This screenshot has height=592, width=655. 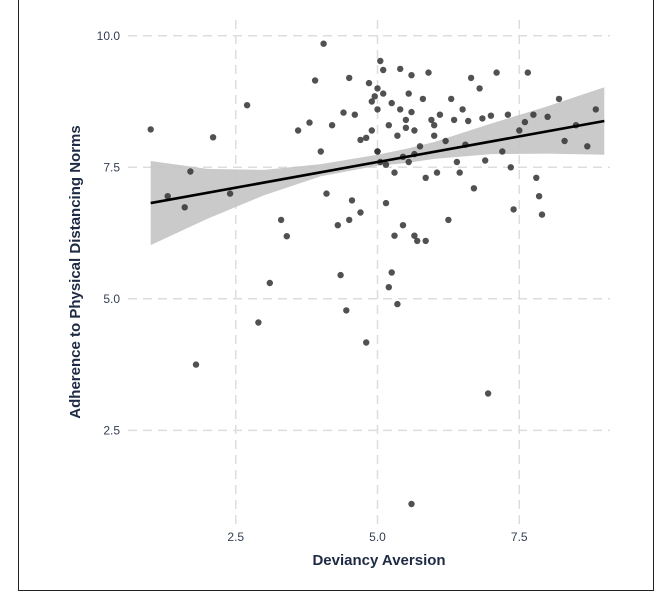 I want to click on y-tick-label-2: 7.5, so click(x=111, y=167).